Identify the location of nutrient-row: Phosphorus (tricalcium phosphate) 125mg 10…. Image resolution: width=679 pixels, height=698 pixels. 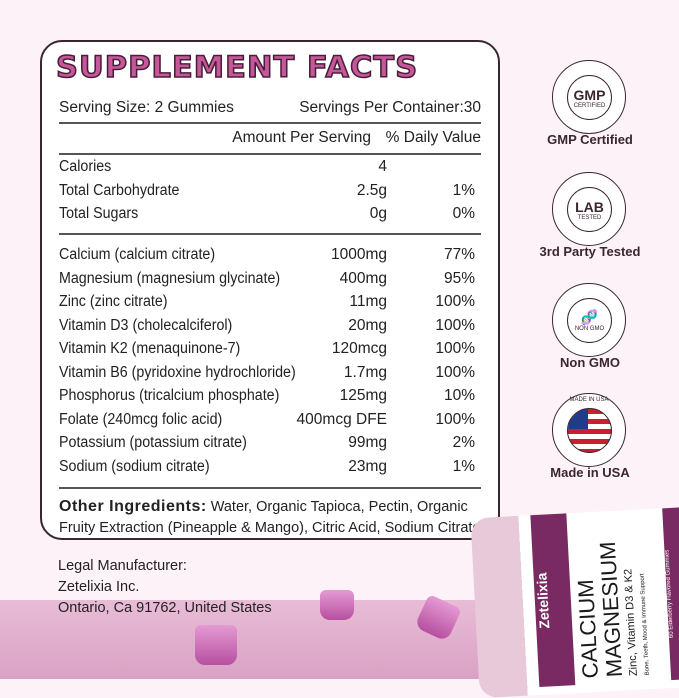
(270, 396).